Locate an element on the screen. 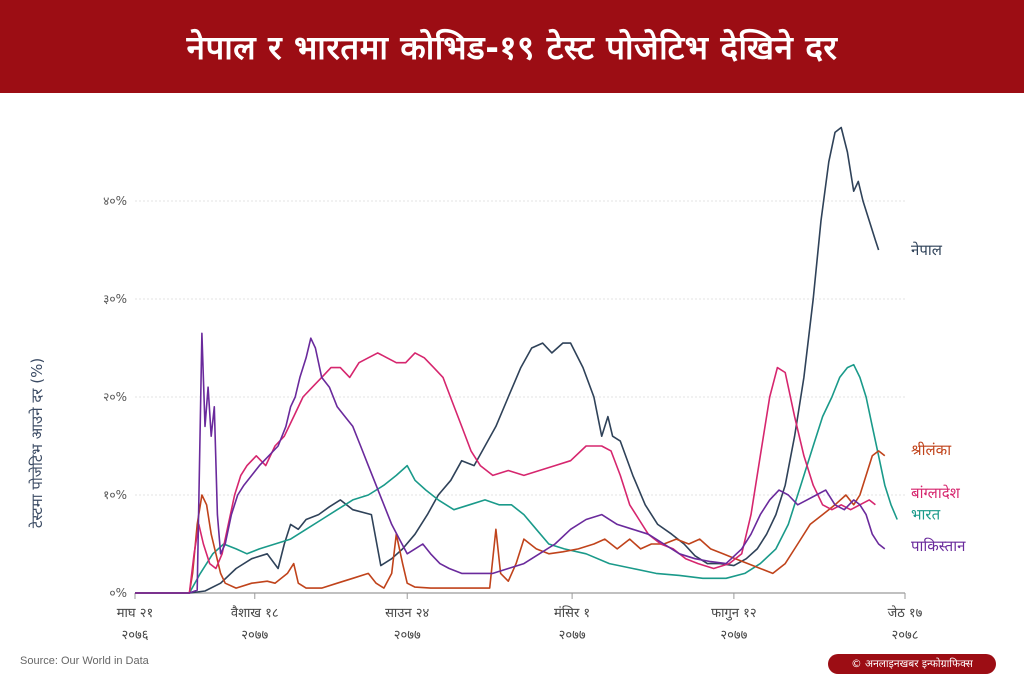 Image resolution: width=1024 pixels, height=683 pixels. x-tick-label: वैशाख १८ is located at coordinates (255, 613).